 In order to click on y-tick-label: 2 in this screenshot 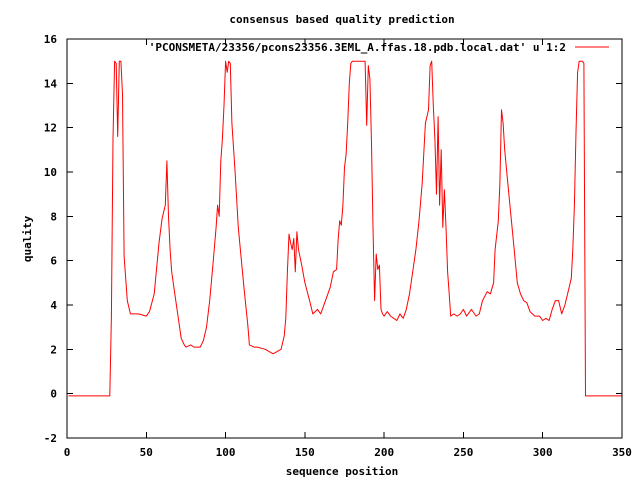, I will do `click(53, 349)`.